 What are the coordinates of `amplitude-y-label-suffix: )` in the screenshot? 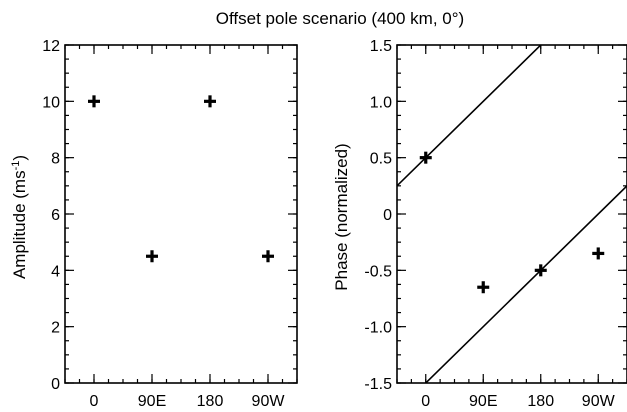 It's located at (19, 158).